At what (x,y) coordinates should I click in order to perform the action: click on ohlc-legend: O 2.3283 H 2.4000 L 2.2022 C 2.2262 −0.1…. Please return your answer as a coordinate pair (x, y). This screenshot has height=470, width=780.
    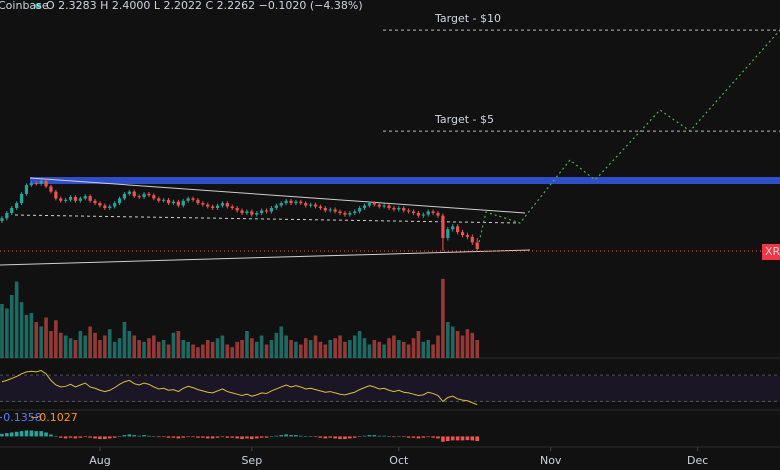
    Looking at the image, I should click on (204, 6).